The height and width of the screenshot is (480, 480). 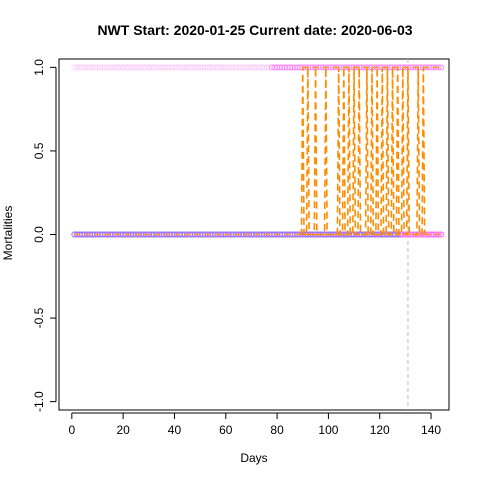 I want to click on y-axis: -1.0 -0.5 0.0 0.5 1.0, so click(x=44, y=235).